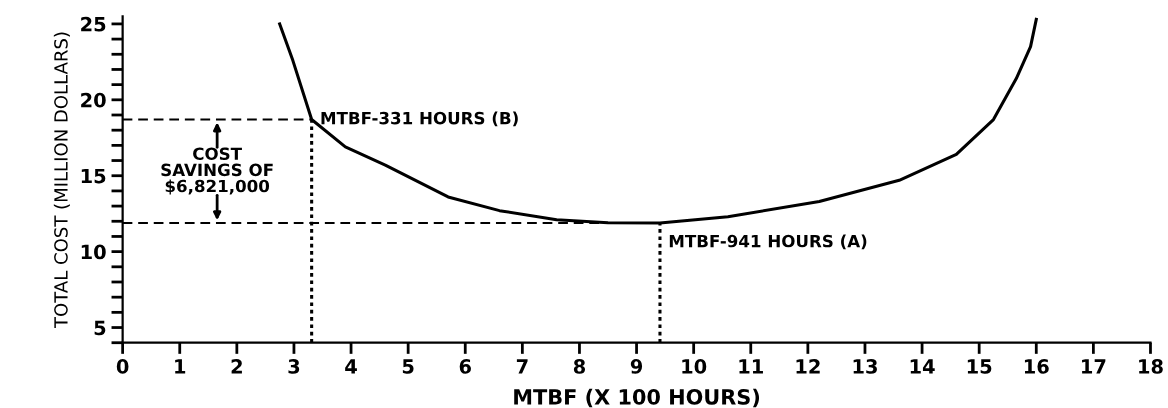 This screenshot has height=408, width=1168. Describe the element at coordinates (694, 366) in the screenshot. I see `x-tick-label: 10` at that location.